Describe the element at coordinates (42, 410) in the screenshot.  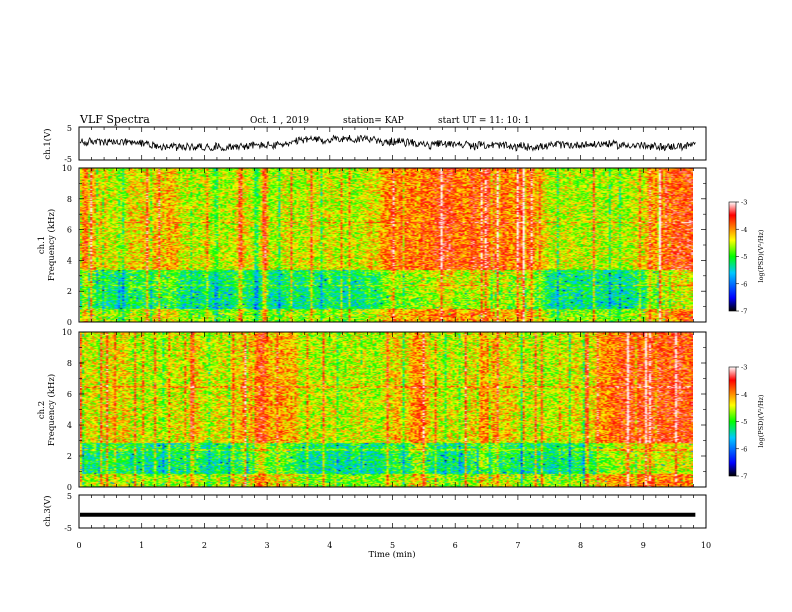
I see `ch2-spectrogram-channel-label: ch.2` at that location.